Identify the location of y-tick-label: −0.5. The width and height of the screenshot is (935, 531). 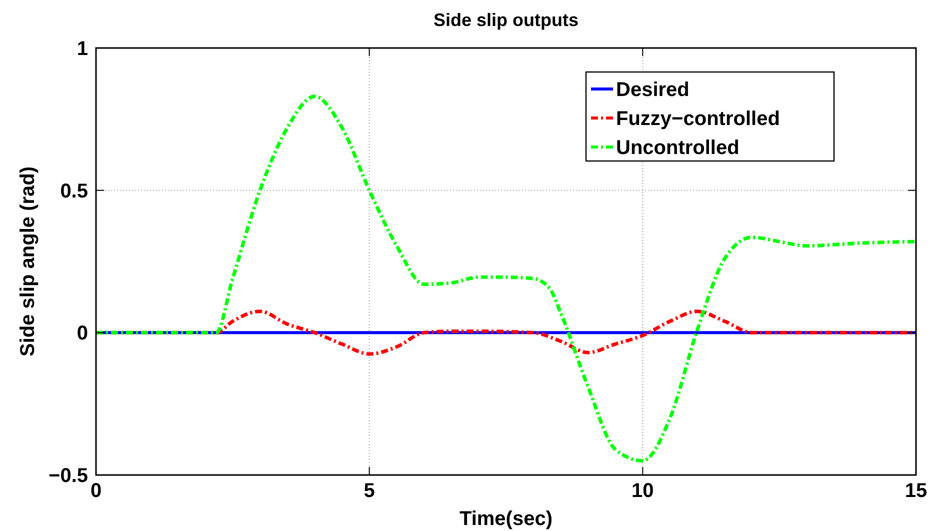
(68, 476).